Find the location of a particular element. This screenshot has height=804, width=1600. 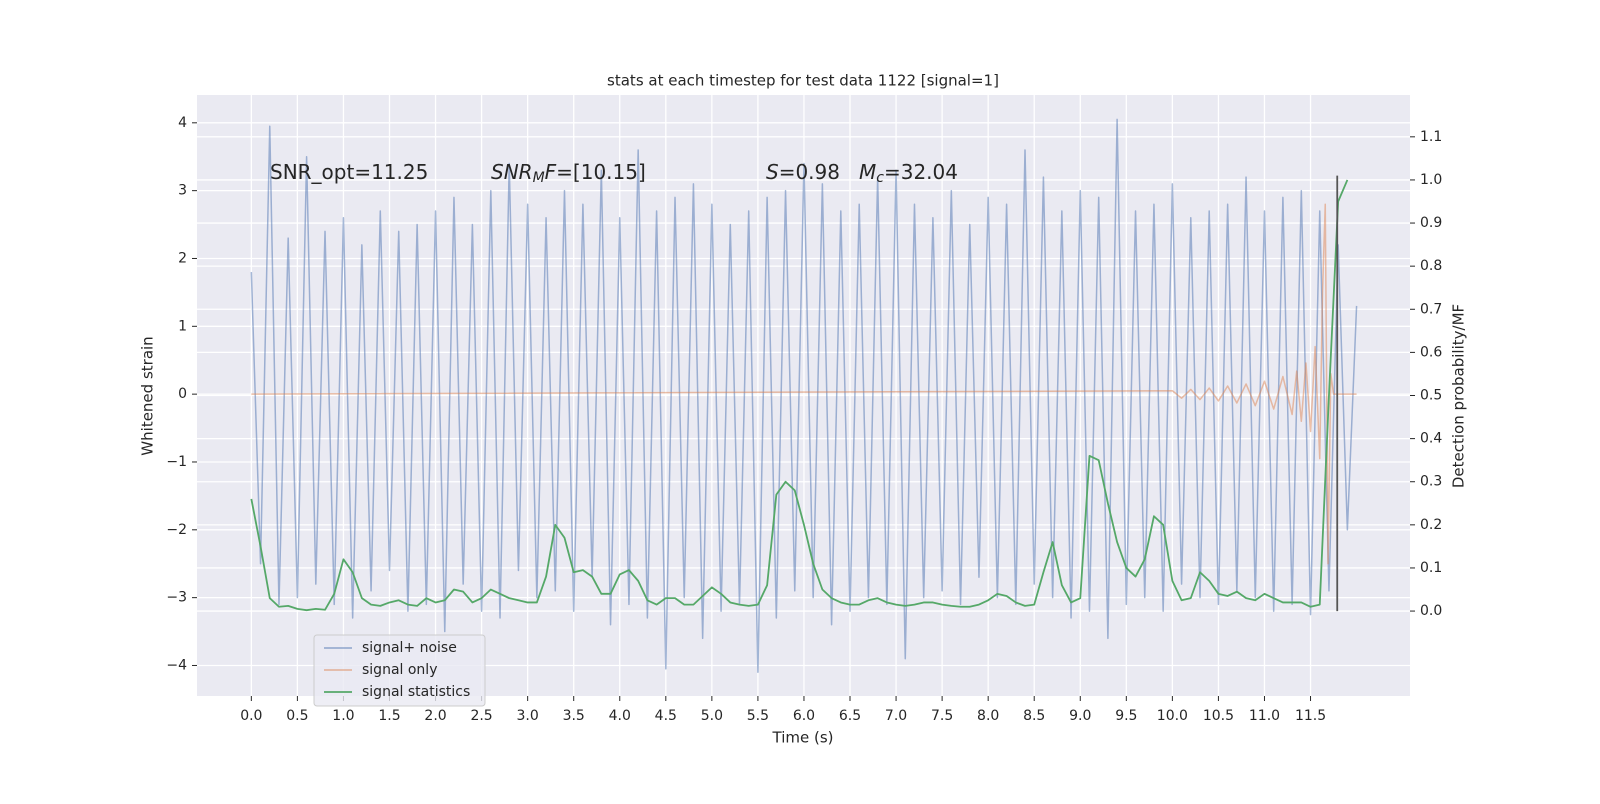

annotation: Mc=32.04 is located at coordinates (908, 173).